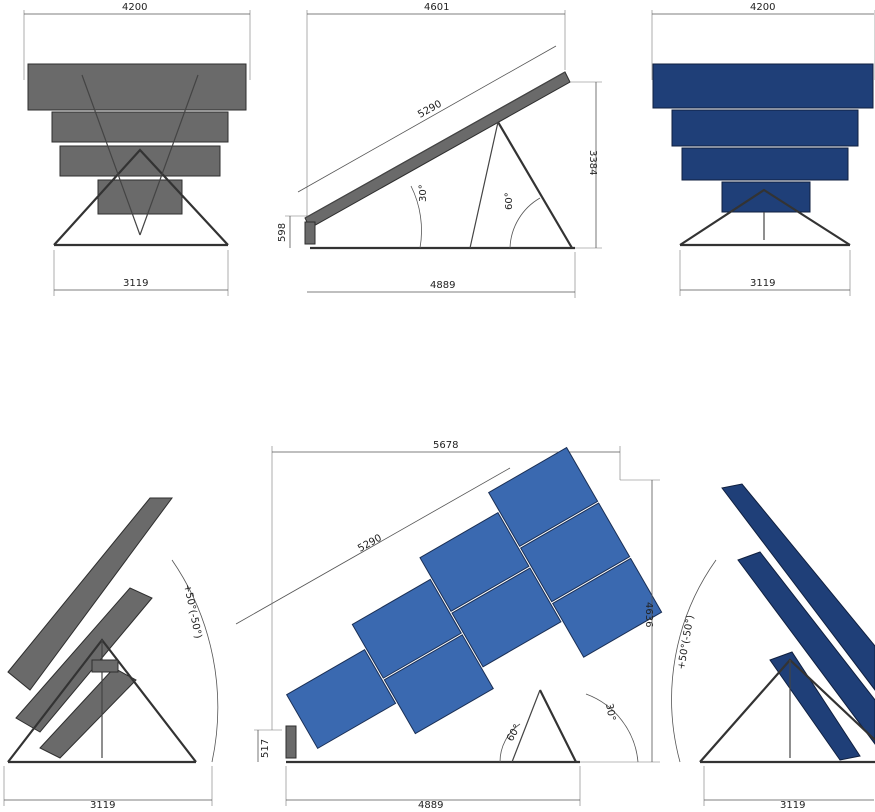 The height and width of the screenshot is (812, 875). I want to click on dim-text-top-middle-angle-inner: 30°, so click(423, 193).